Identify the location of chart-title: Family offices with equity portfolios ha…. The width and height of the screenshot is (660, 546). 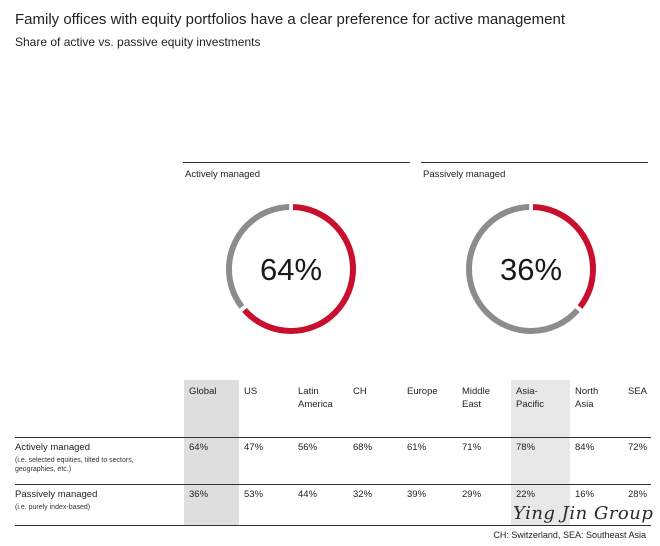
(290, 19).